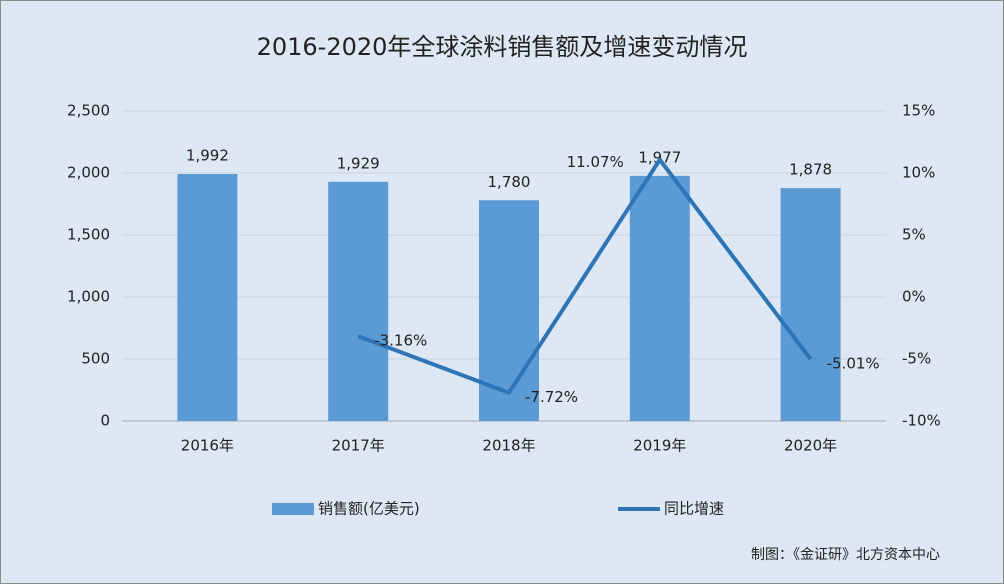 The width and height of the screenshot is (1004, 584). I want to click on line-value-label: 11.07%, so click(595, 162).